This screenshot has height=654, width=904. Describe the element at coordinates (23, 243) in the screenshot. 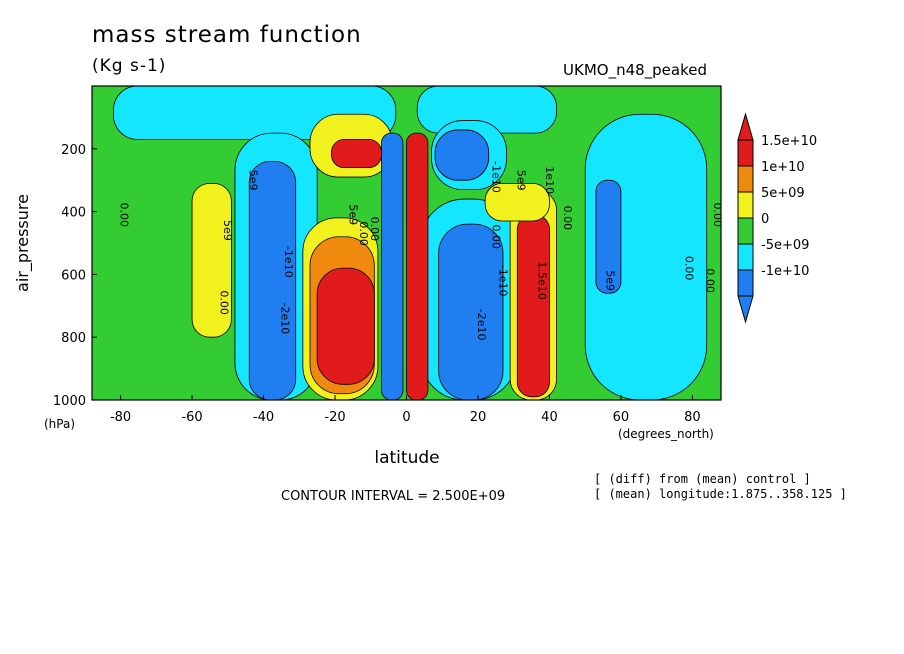

I see `y-axis-label: air_pressure` at that location.